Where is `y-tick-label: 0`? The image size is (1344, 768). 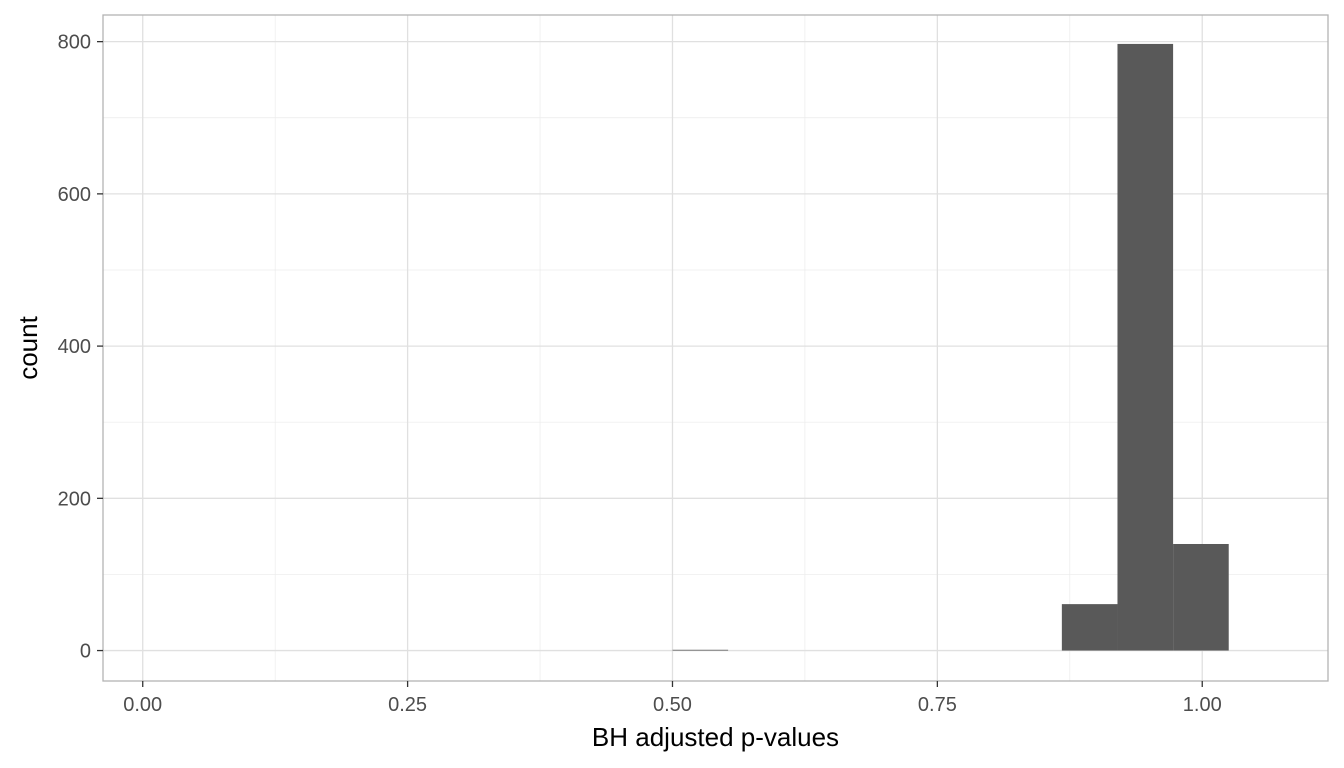 y-tick-label: 0 is located at coordinates (85, 652).